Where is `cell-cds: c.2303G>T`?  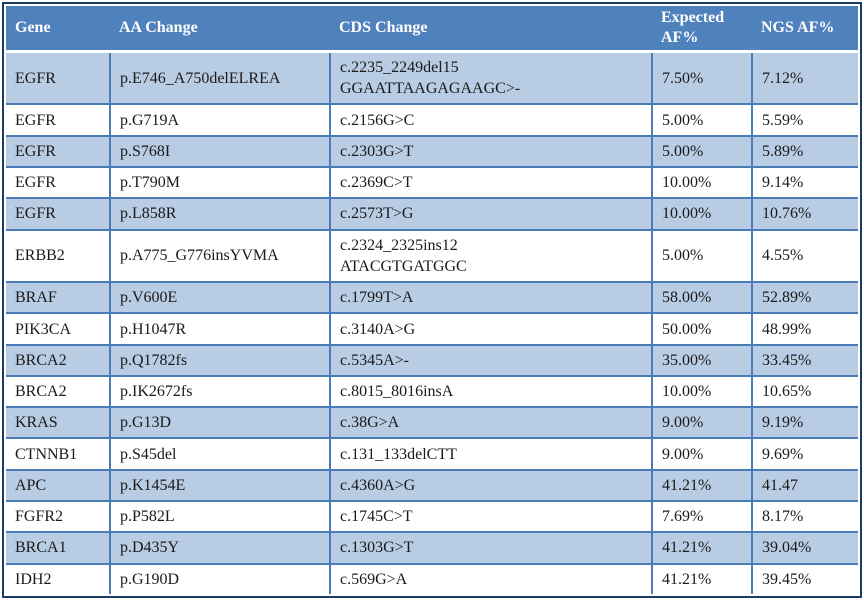
cell-cds: c.2303G>T is located at coordinates (491, 151).